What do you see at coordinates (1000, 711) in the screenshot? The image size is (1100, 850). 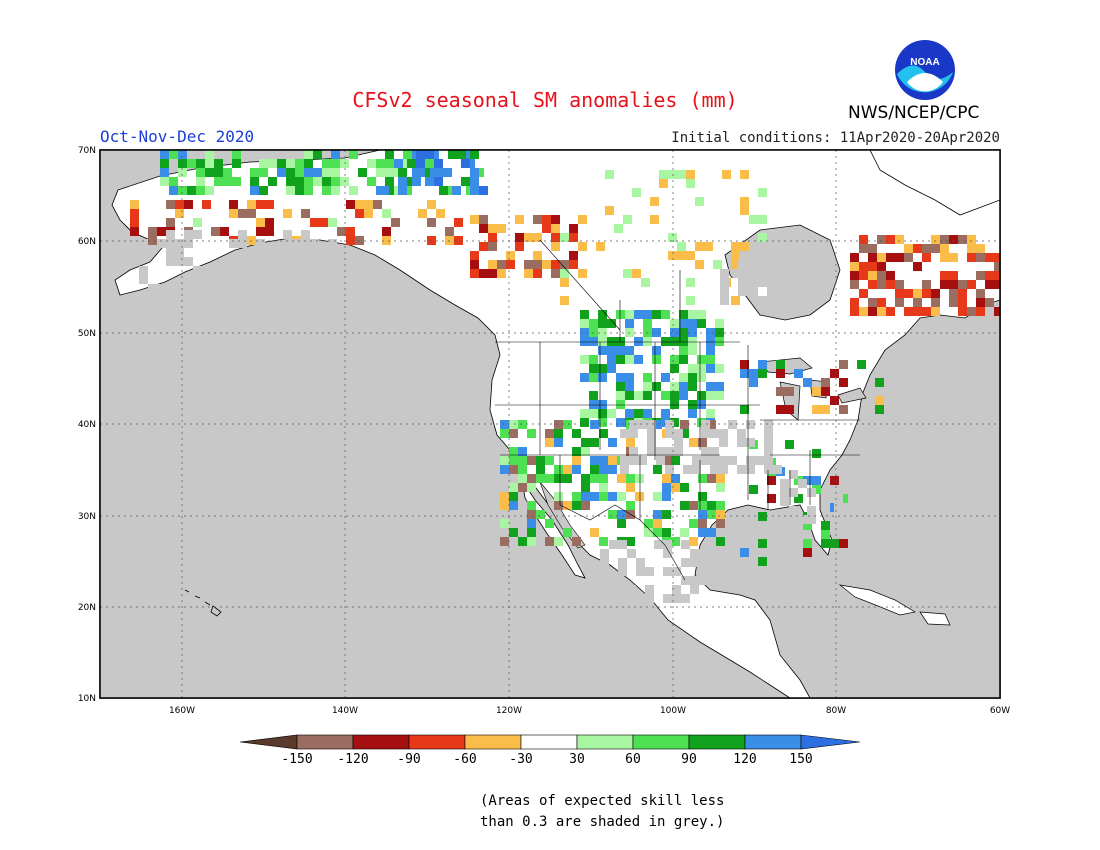 I see `lon-label: 60W` at bounding box center [1000, 711].